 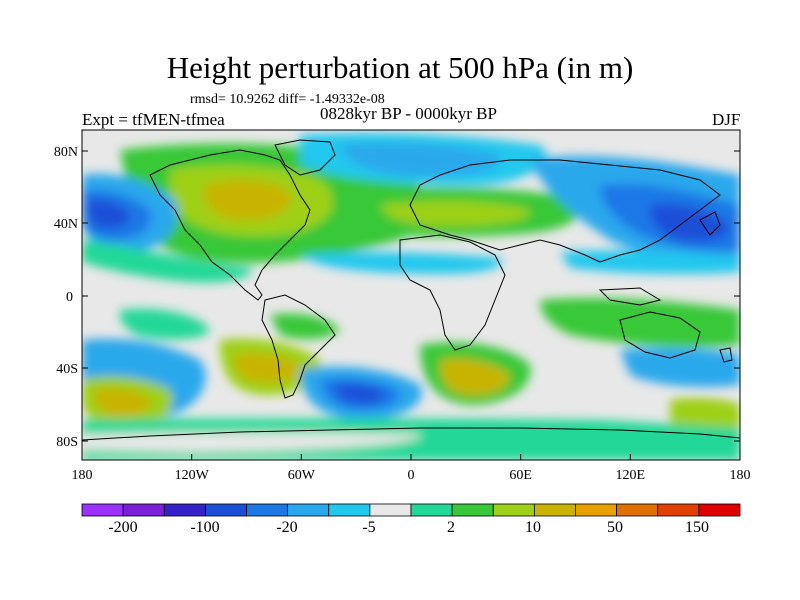 What do you see at coordinates (533, 527) in the screenshot?
I see `colorbar-label: 10` at bounding box center [533, 527].